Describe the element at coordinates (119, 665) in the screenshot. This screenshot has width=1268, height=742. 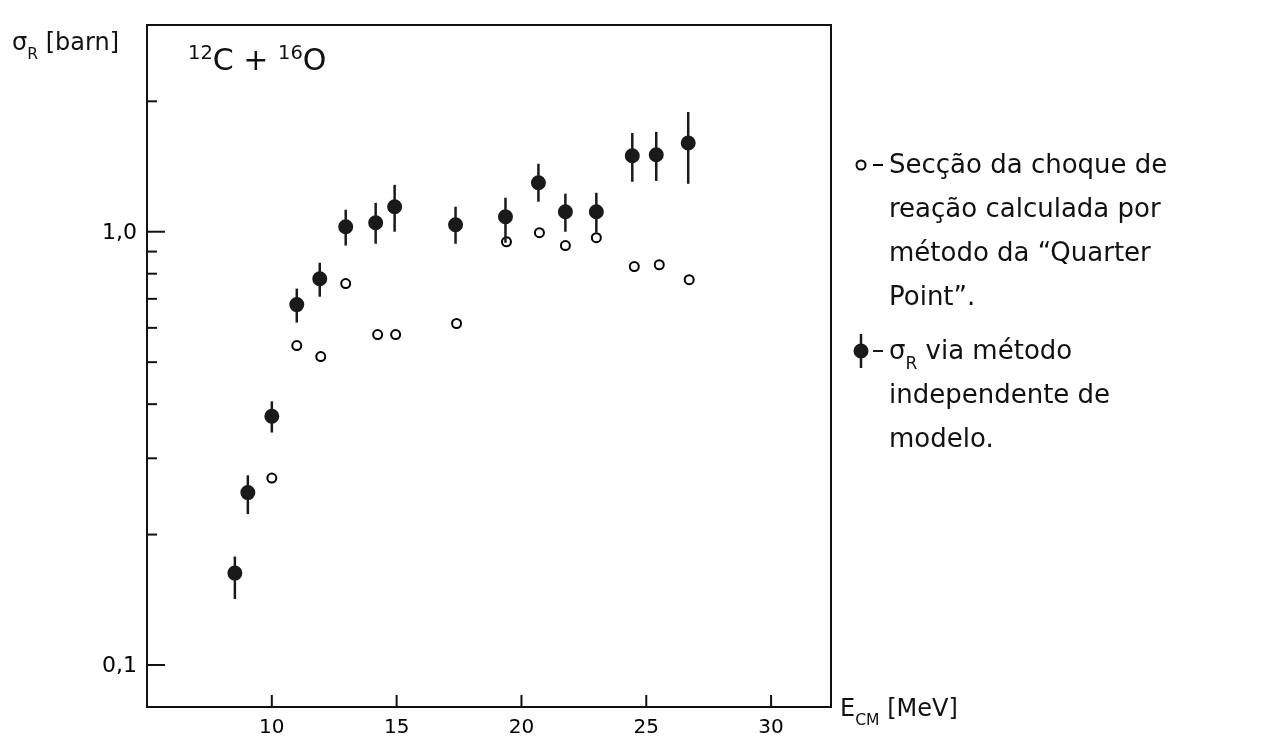
I see `y-tick-label: 0,1` at that location.